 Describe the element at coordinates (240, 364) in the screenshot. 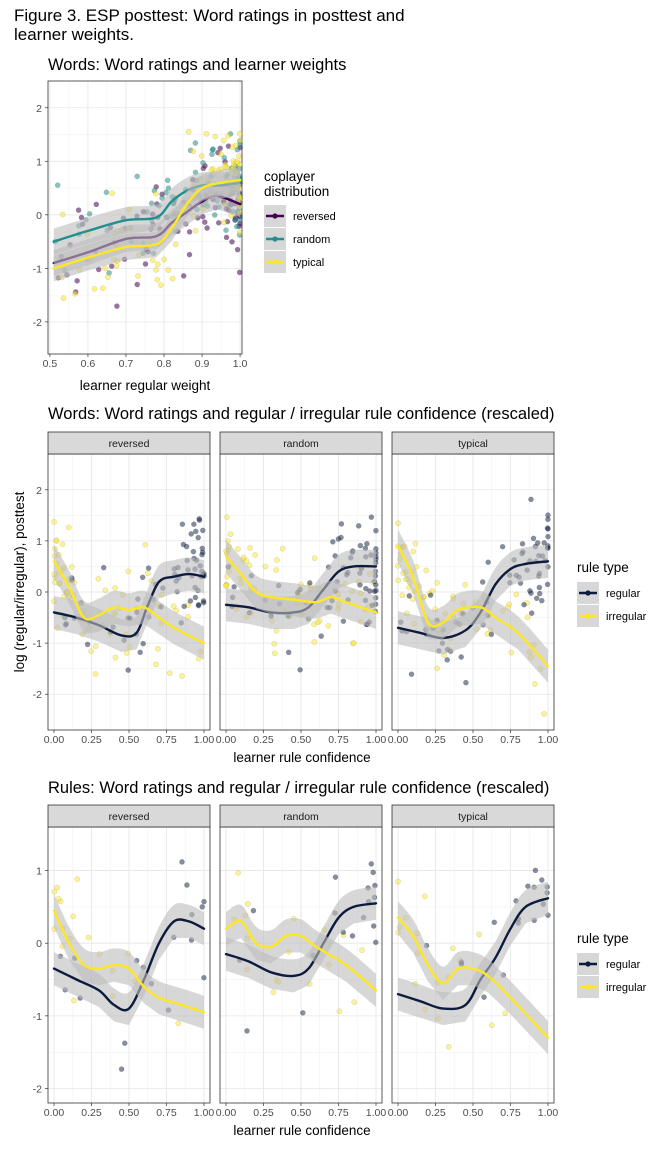

I see `x-tick-label: 1.0` at that location.